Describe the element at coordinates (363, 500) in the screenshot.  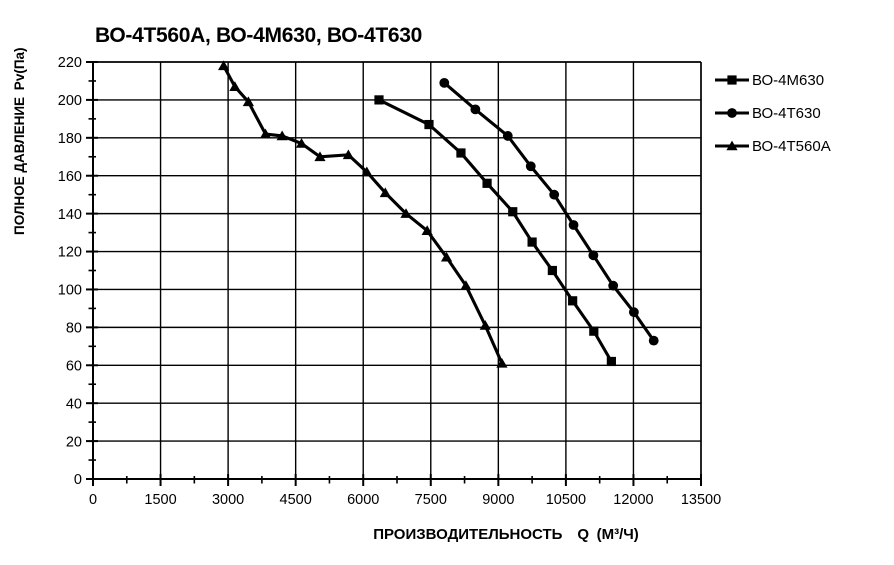
I see `x-tick-label: 6000` at that location.